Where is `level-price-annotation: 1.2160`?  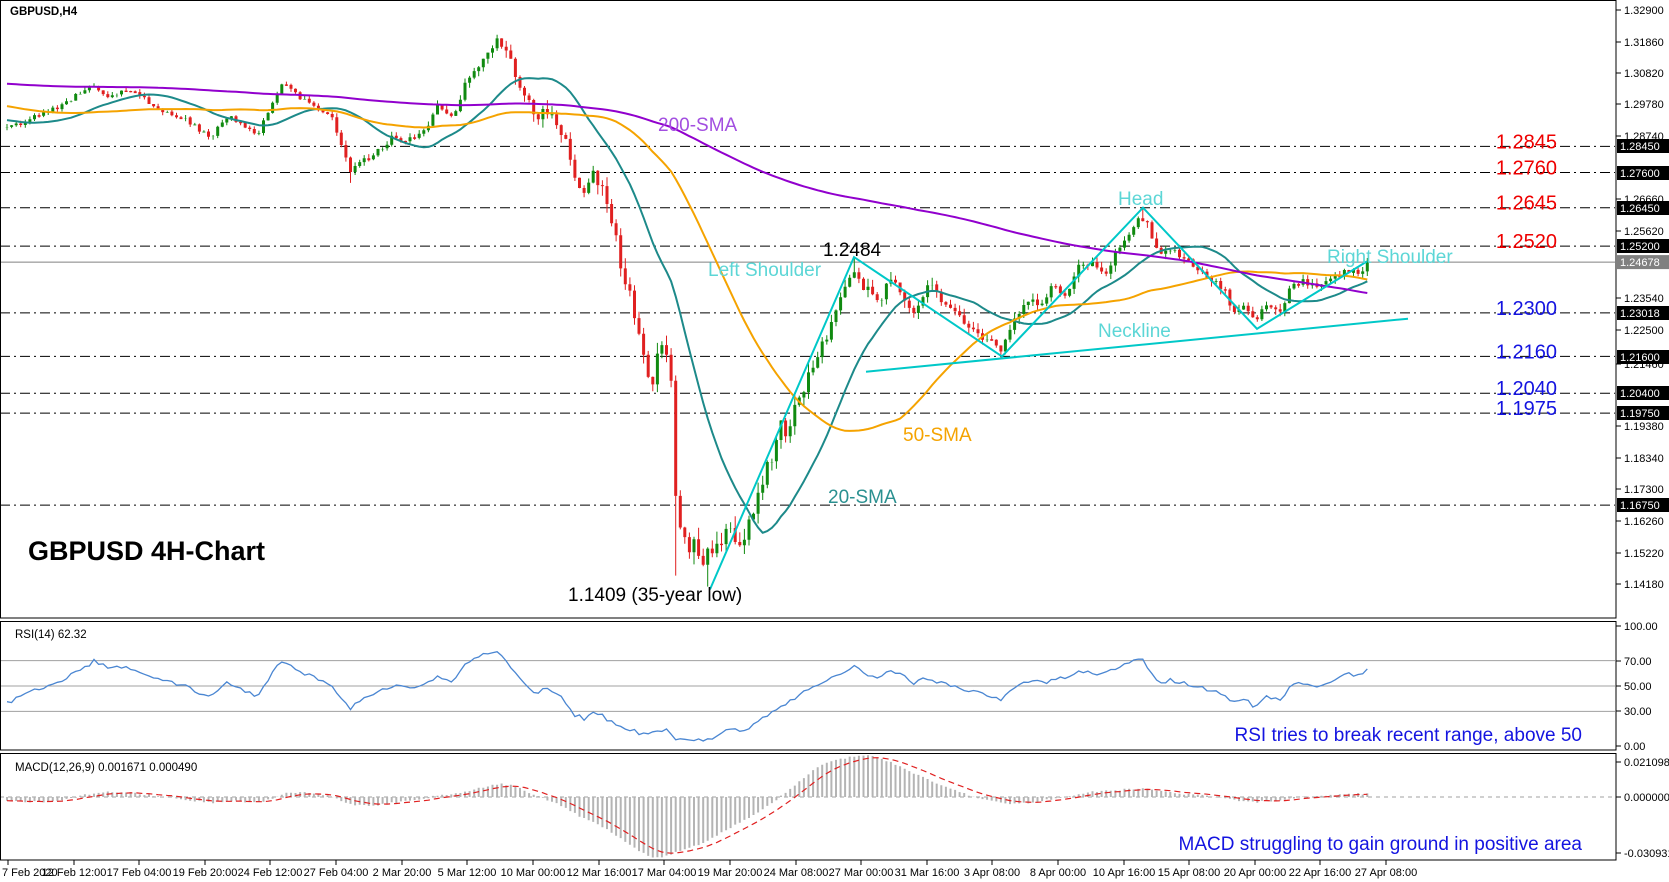 level-price-annotation: 1.2160 is located at coordinates (1526, 352).